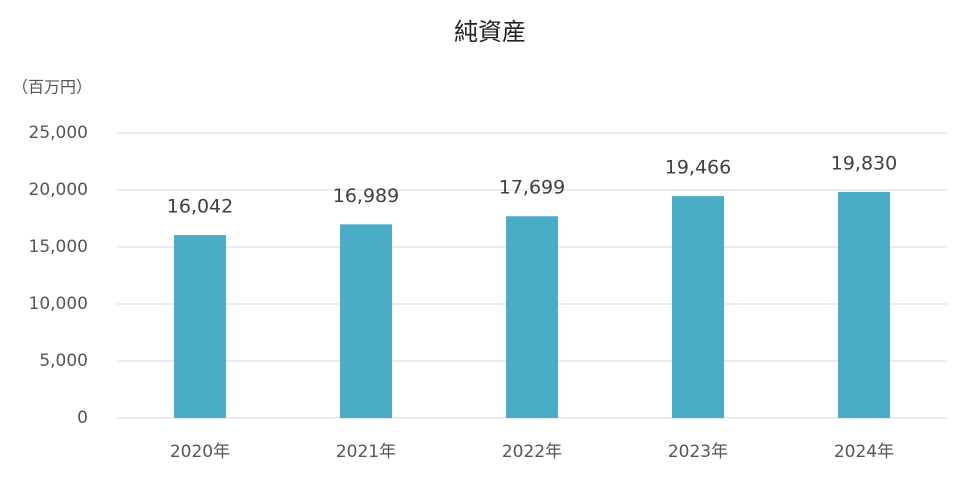 This screenshot has width=972, height=489. Describe the element at coordinates (490, 32) in the screenshot. I see `chart-title: 純資産` at that location.